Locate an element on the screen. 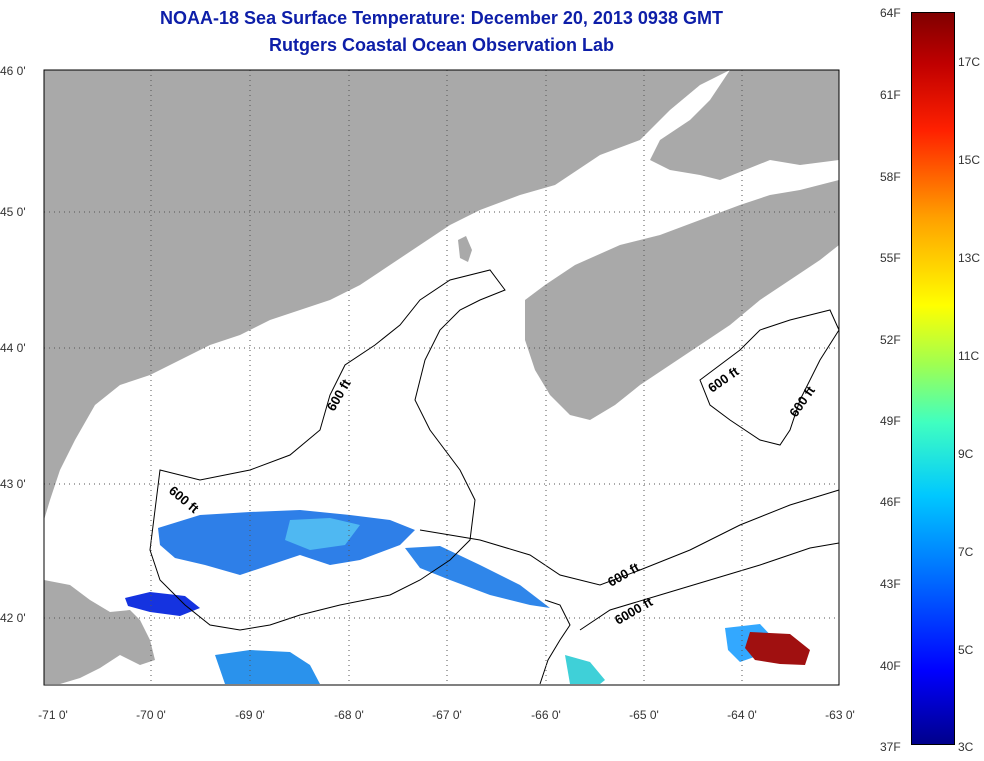 Image resolution: width=984 pixels, height=761 pixels. colorbar-c-label: 5C is located at coordinates (966, 650).